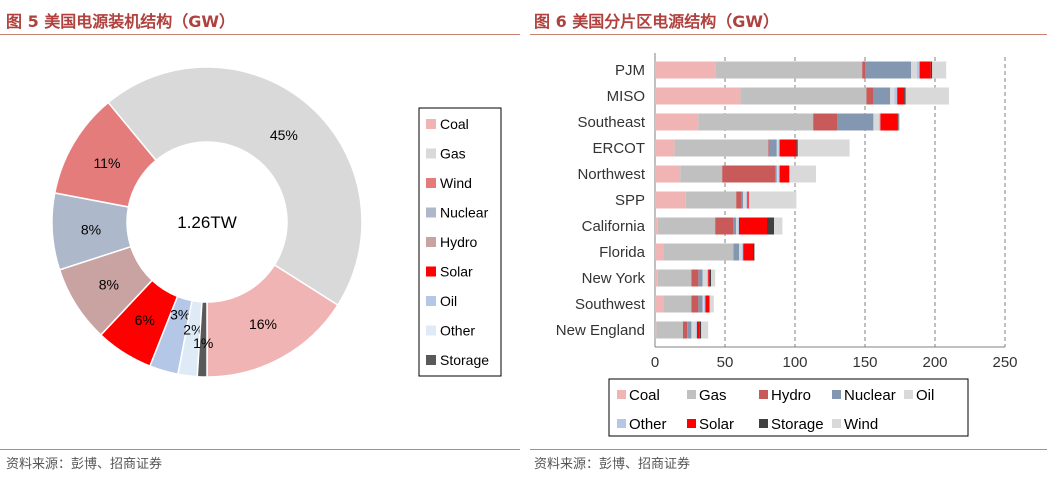 This screenshot has width=1047, height=477. I want to click on slice-label-hydro: 8%, so click(109, 284).